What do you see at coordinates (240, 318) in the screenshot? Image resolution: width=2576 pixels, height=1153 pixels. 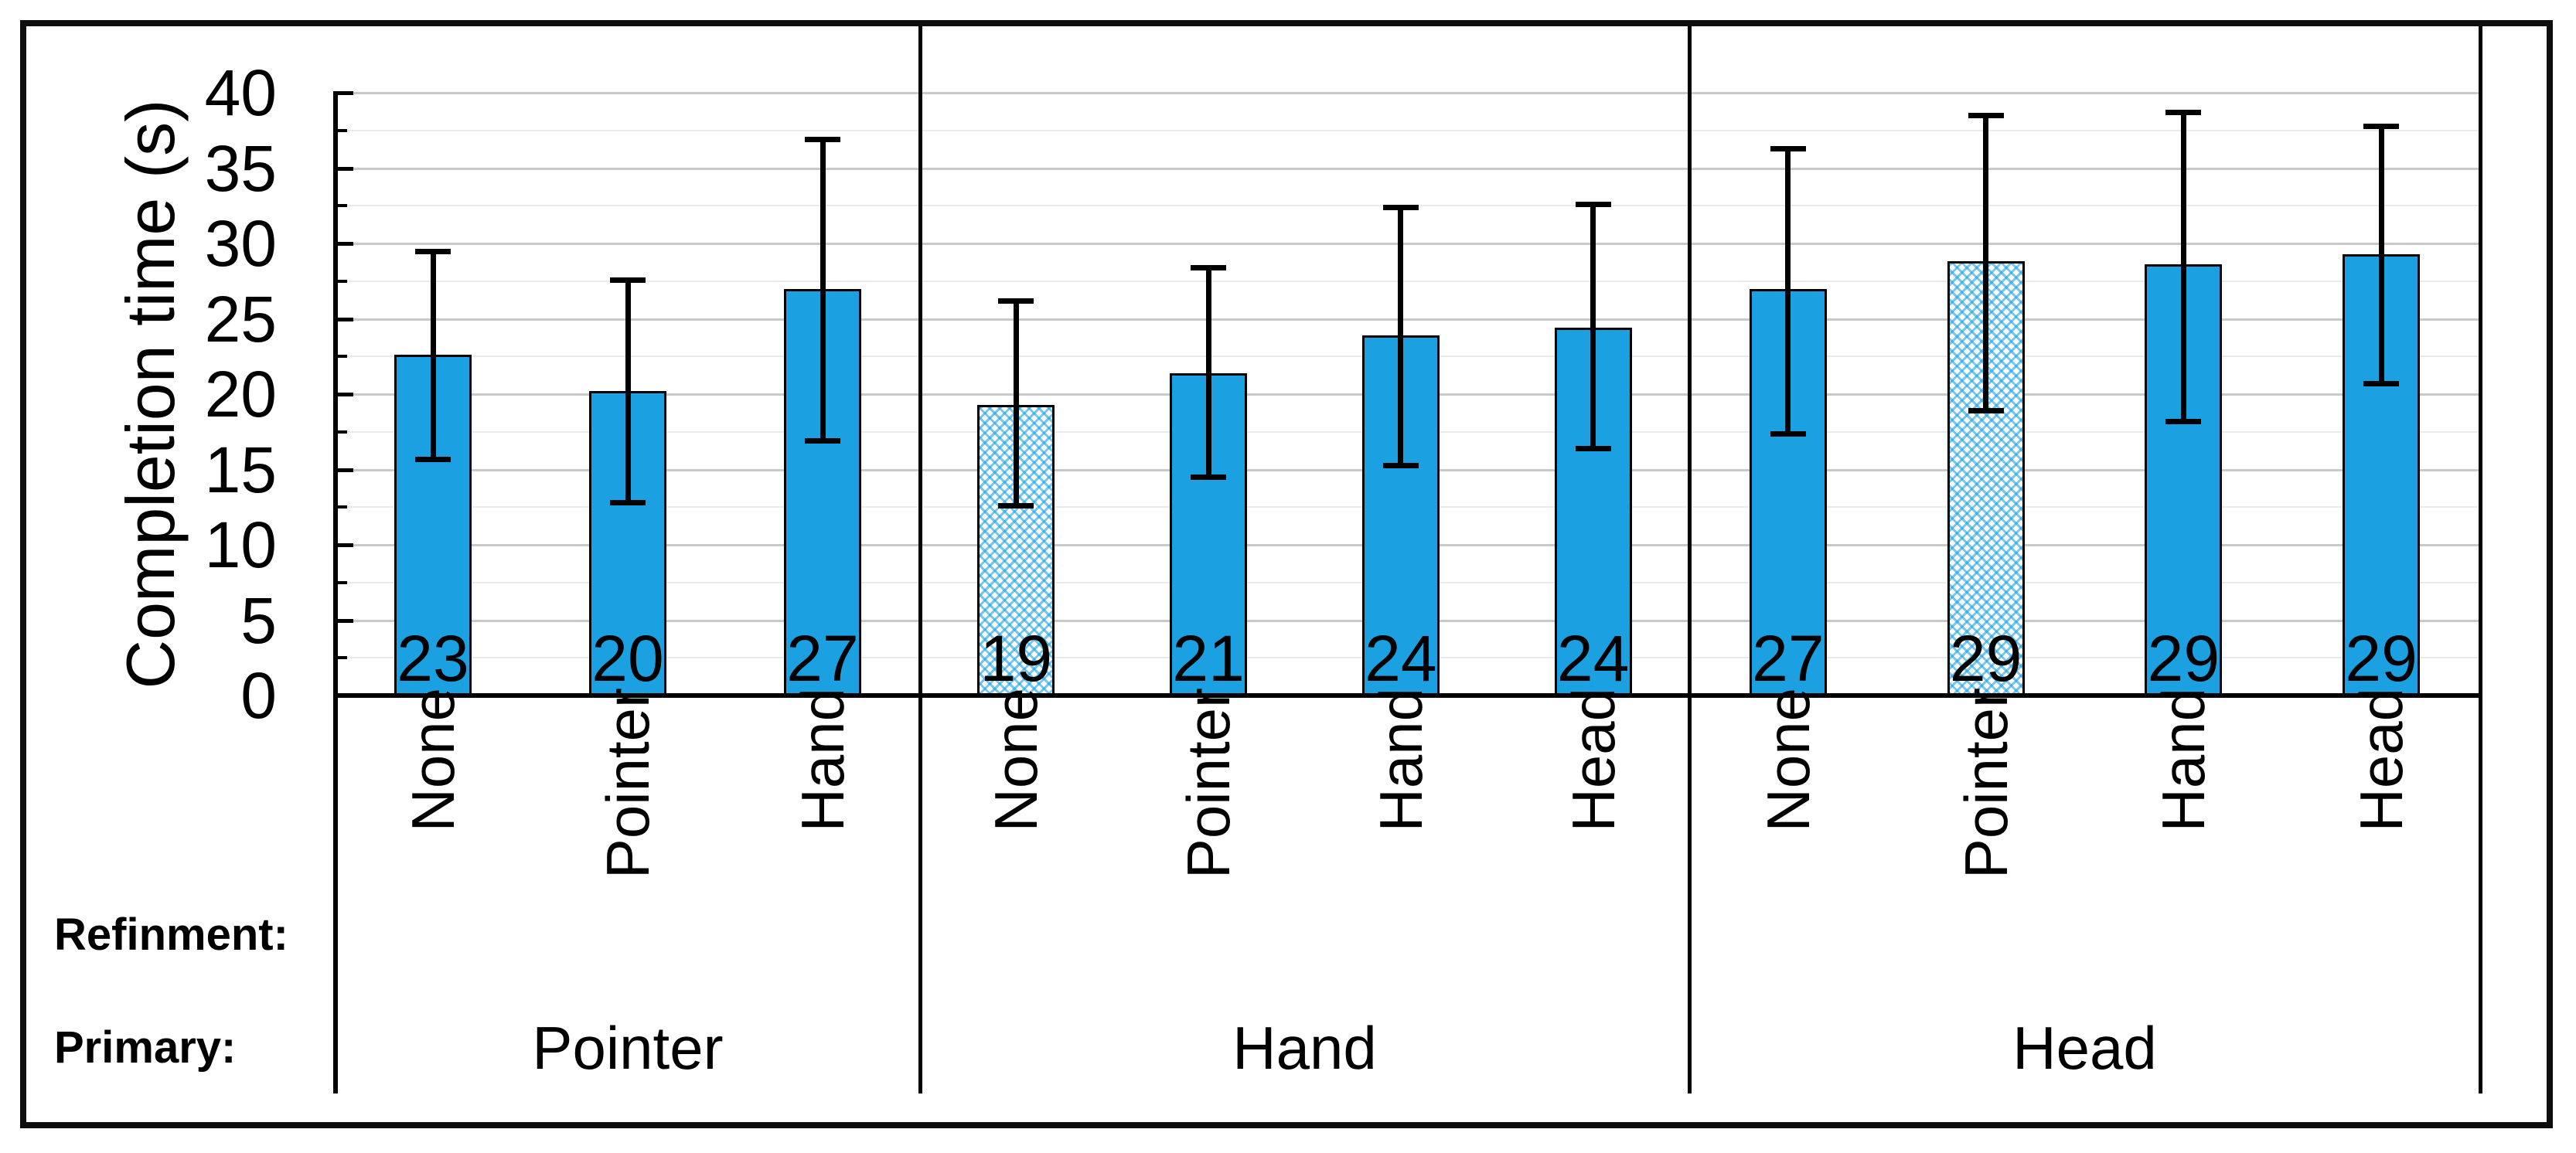 I see `y-tick-label: 25` at bounding box center [240, 318].